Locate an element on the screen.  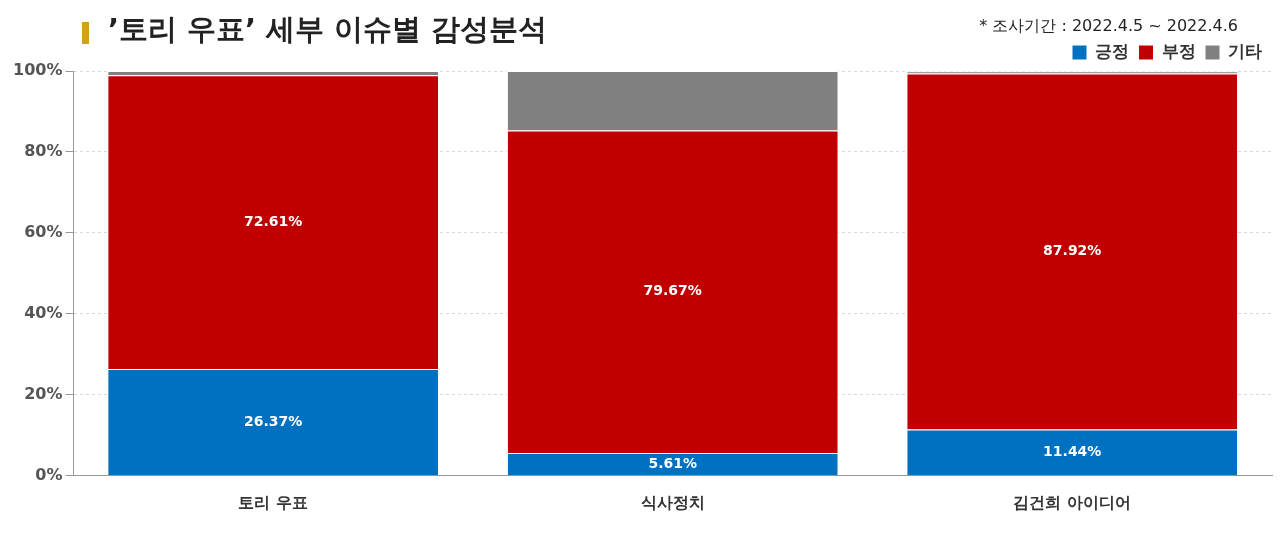
chart-title: ’토리 우표’ 세부 이슈별 감성분석 is located at coordinates (328, 29).